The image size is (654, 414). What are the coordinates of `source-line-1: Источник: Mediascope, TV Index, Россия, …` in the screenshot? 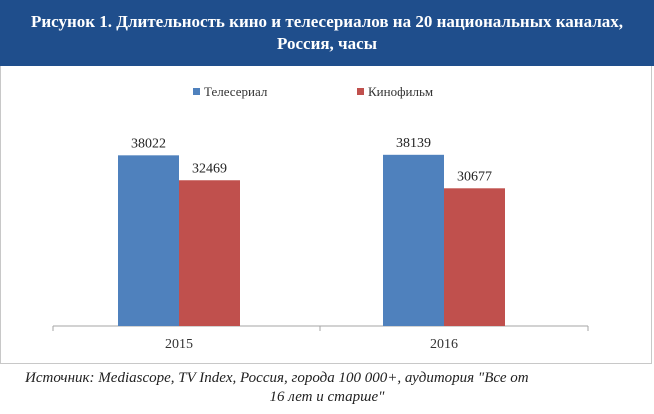 It's located at (277, 378).